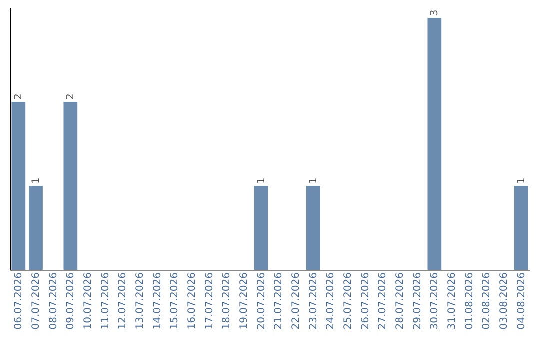 This screenshot has width=540, height=340. Describe the element at coordinates (418, 301) in the screenshot. I see `x-tick-label: 29.07.2026` at that location.